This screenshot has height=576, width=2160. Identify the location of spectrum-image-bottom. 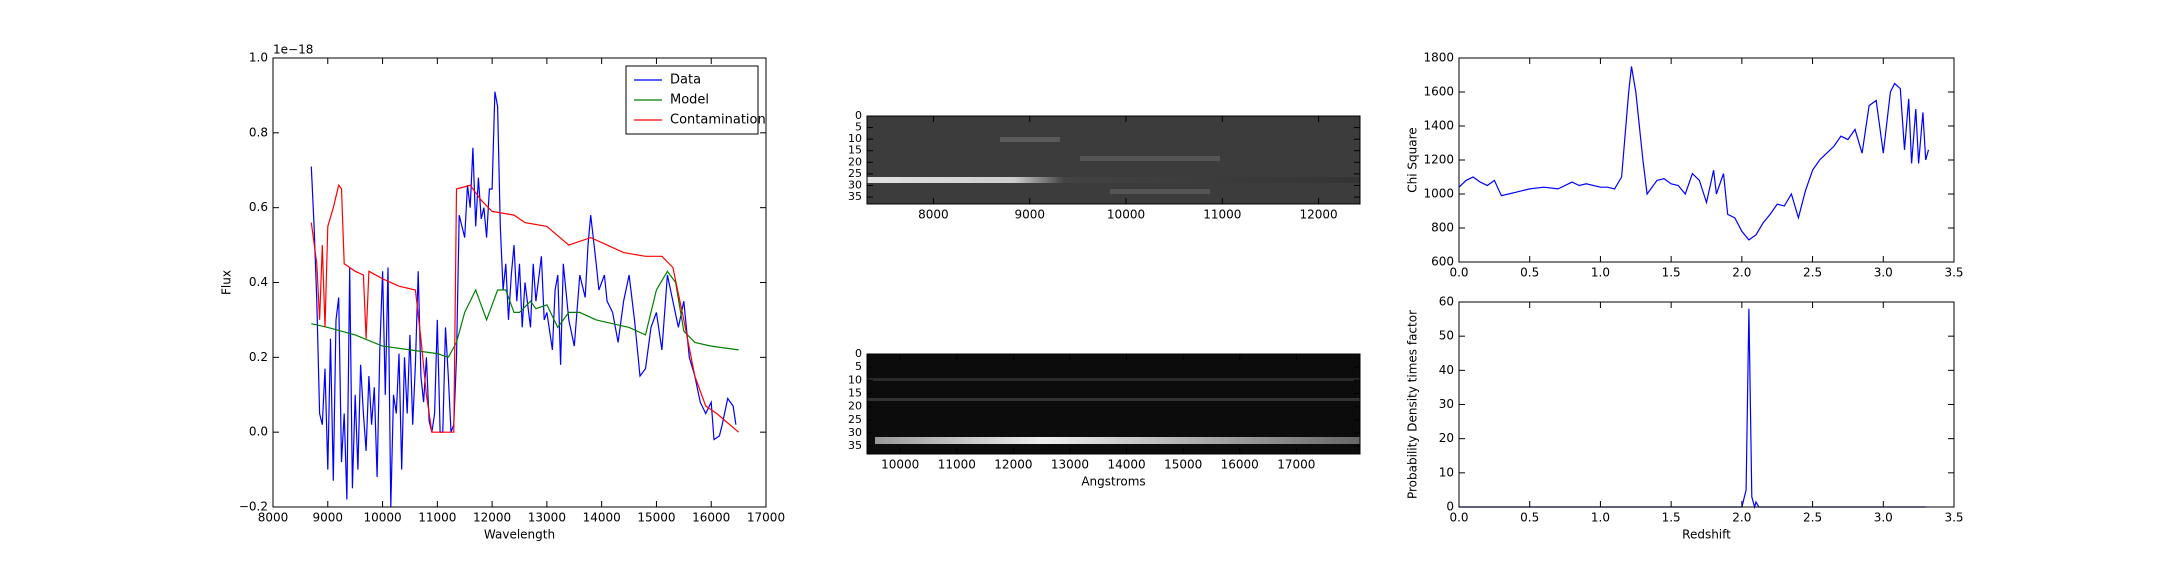
(1113, 404).